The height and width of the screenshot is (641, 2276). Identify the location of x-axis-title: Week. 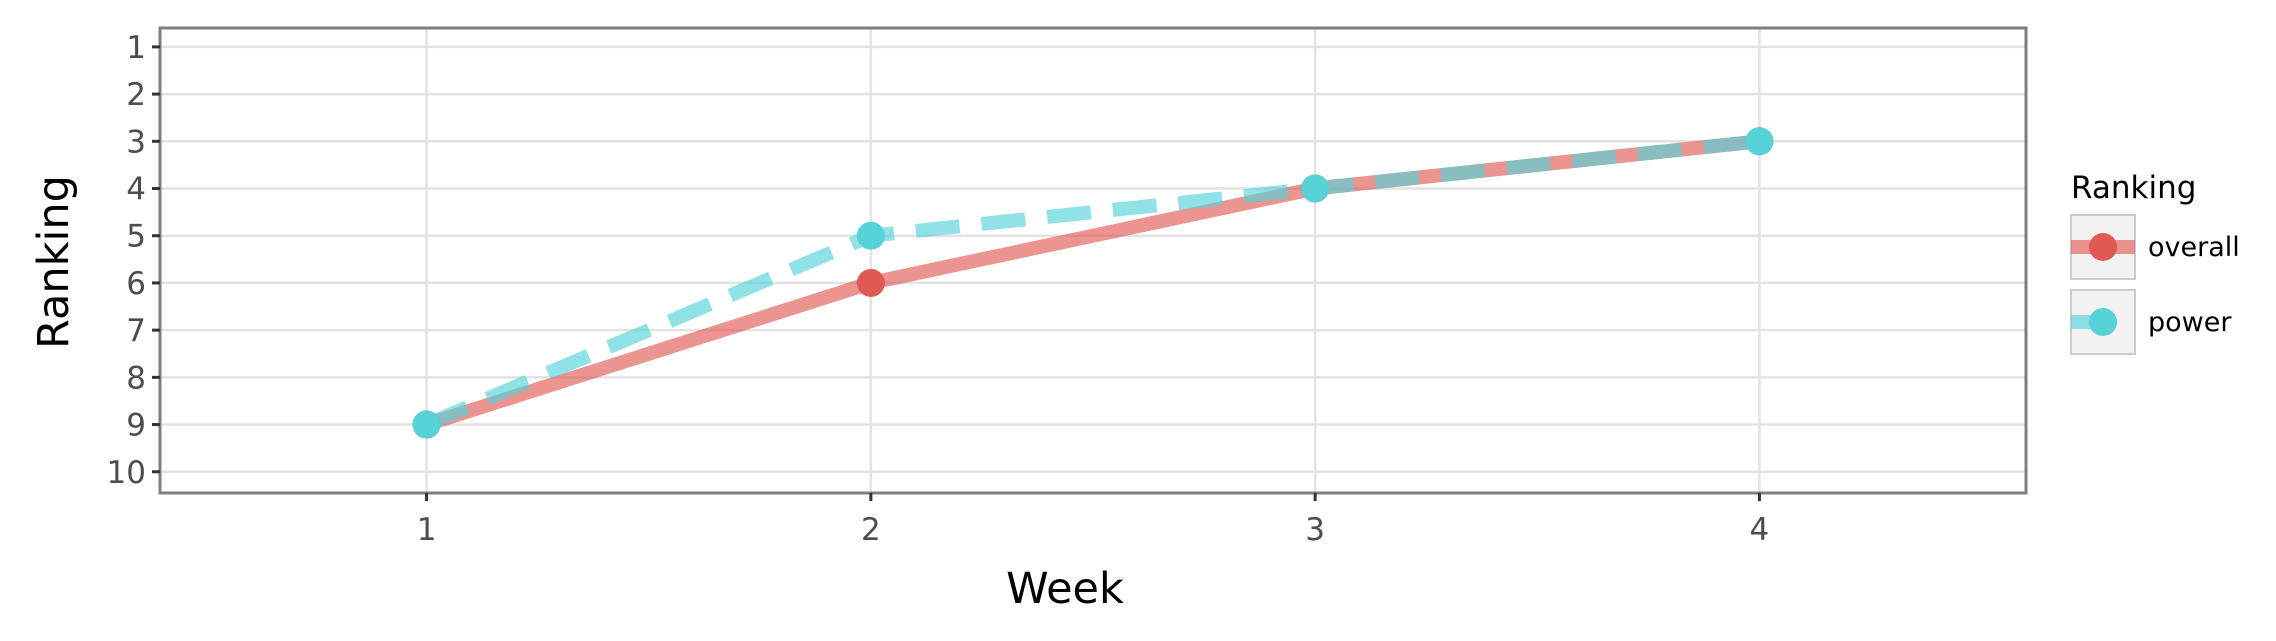
(1065, 589).